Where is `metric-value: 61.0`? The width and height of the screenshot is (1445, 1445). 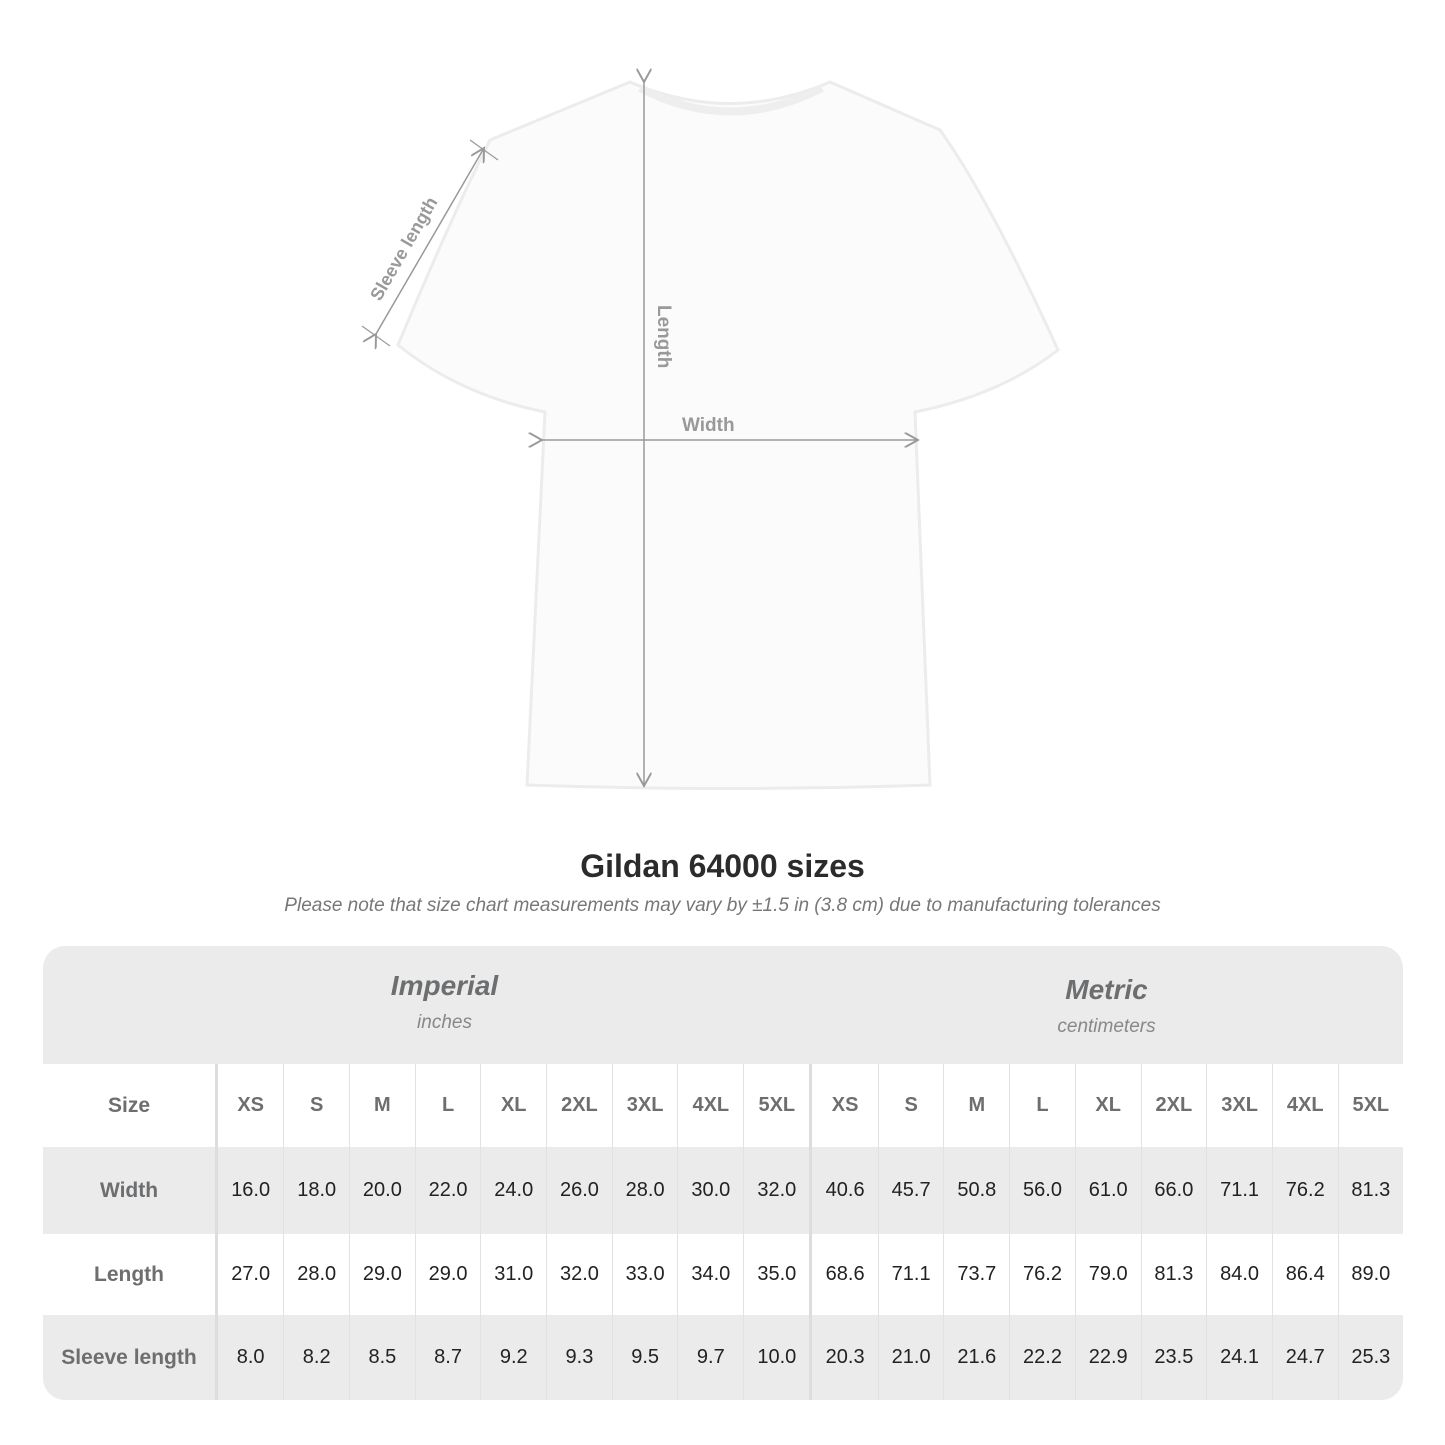
metric-value: 61.0 is located at coordinates (1108, 1190).